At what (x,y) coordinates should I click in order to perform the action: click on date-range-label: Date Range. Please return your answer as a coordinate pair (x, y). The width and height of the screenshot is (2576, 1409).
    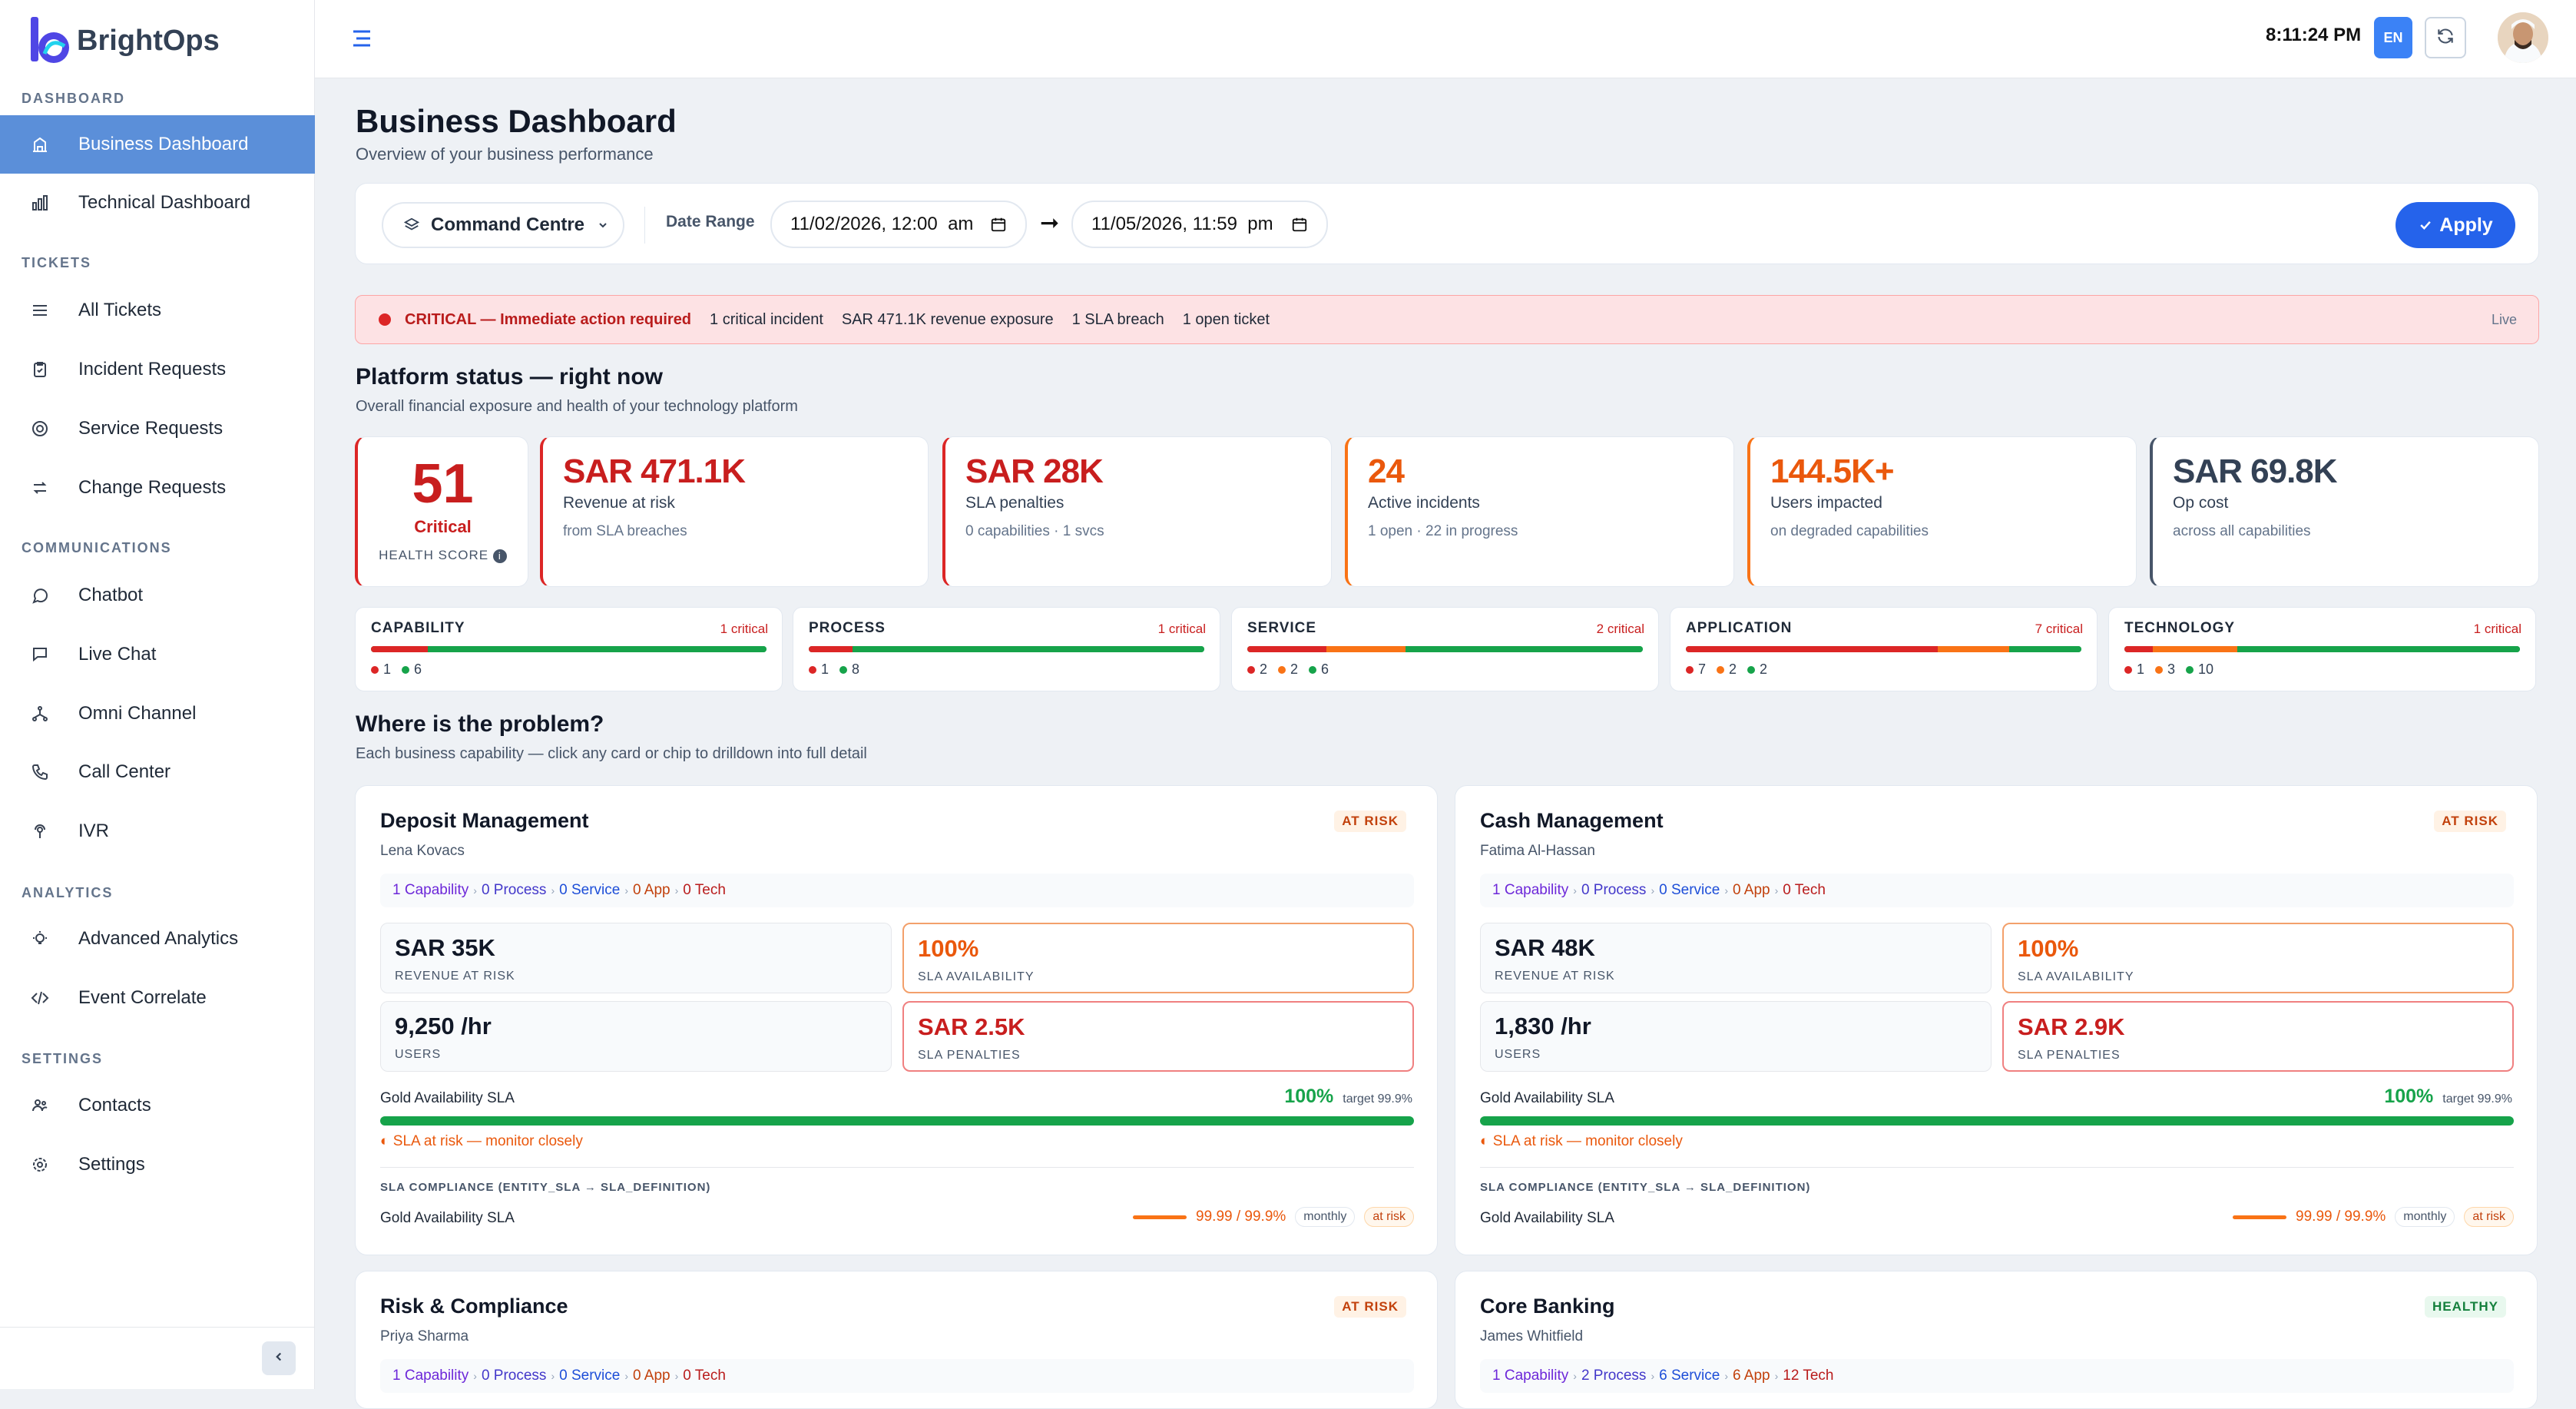
    Looking at the image, I should click on (711, 222).